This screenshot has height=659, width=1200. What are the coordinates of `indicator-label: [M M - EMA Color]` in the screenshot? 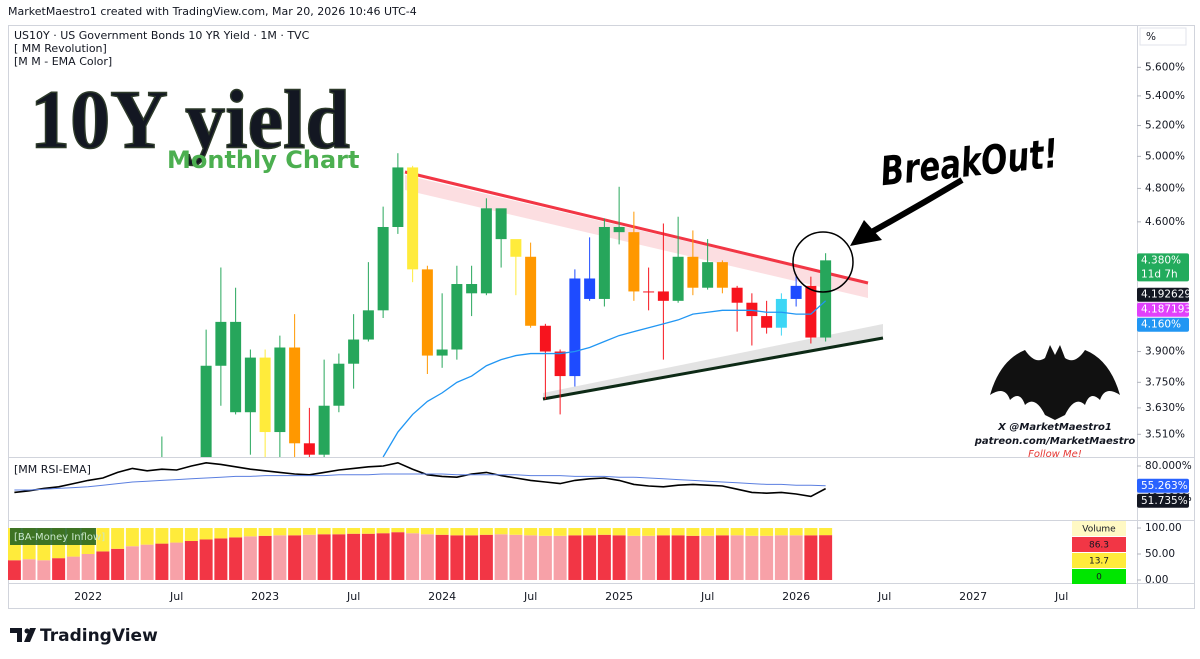 It's located at (63, 61).